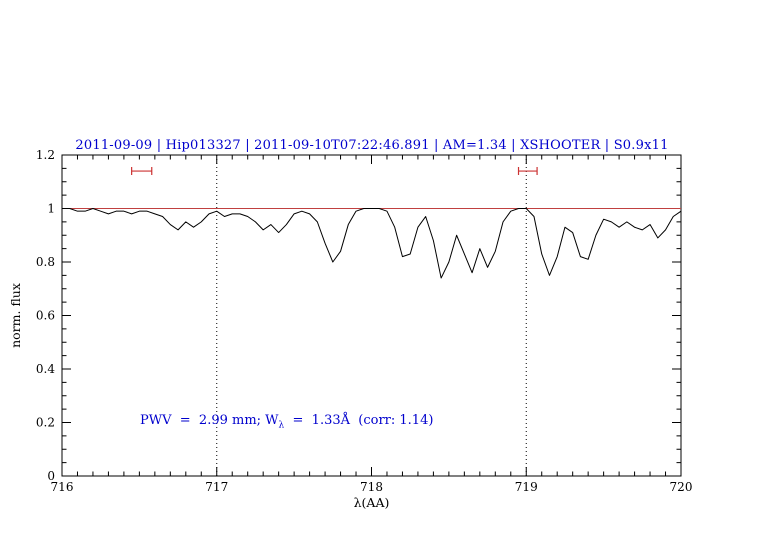 This screenshot has height=542, width=782. Describe the element at coordinates (45, 423) in the screenshot. I see `y-tick-label: 0.2` at that location.